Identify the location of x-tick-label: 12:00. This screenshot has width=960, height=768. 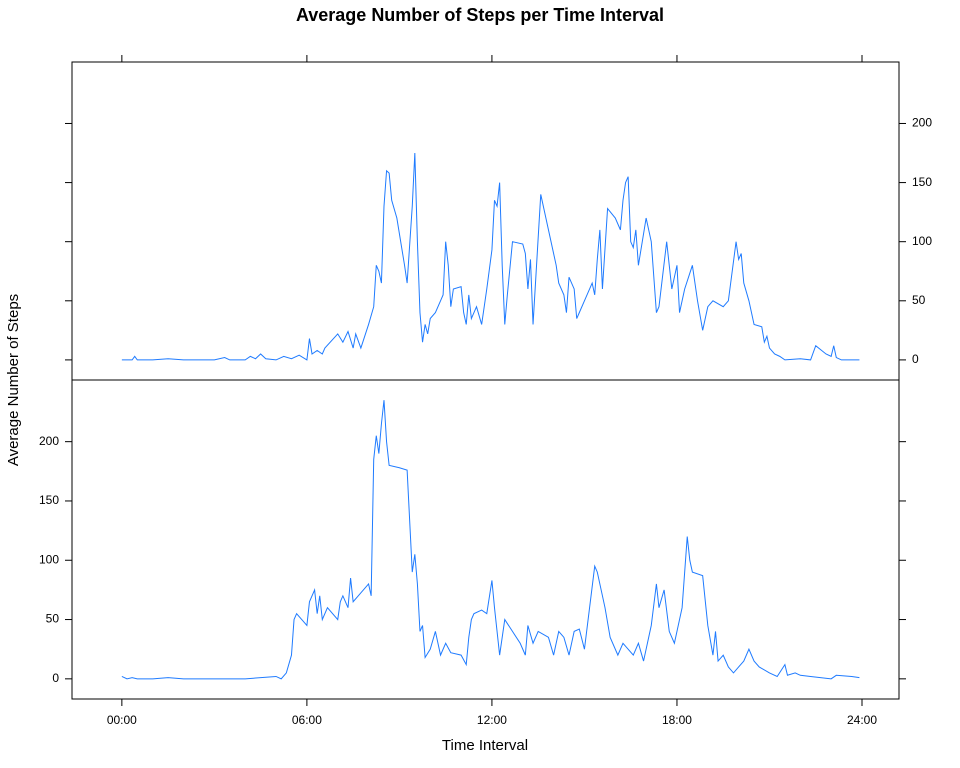
(492, 720).